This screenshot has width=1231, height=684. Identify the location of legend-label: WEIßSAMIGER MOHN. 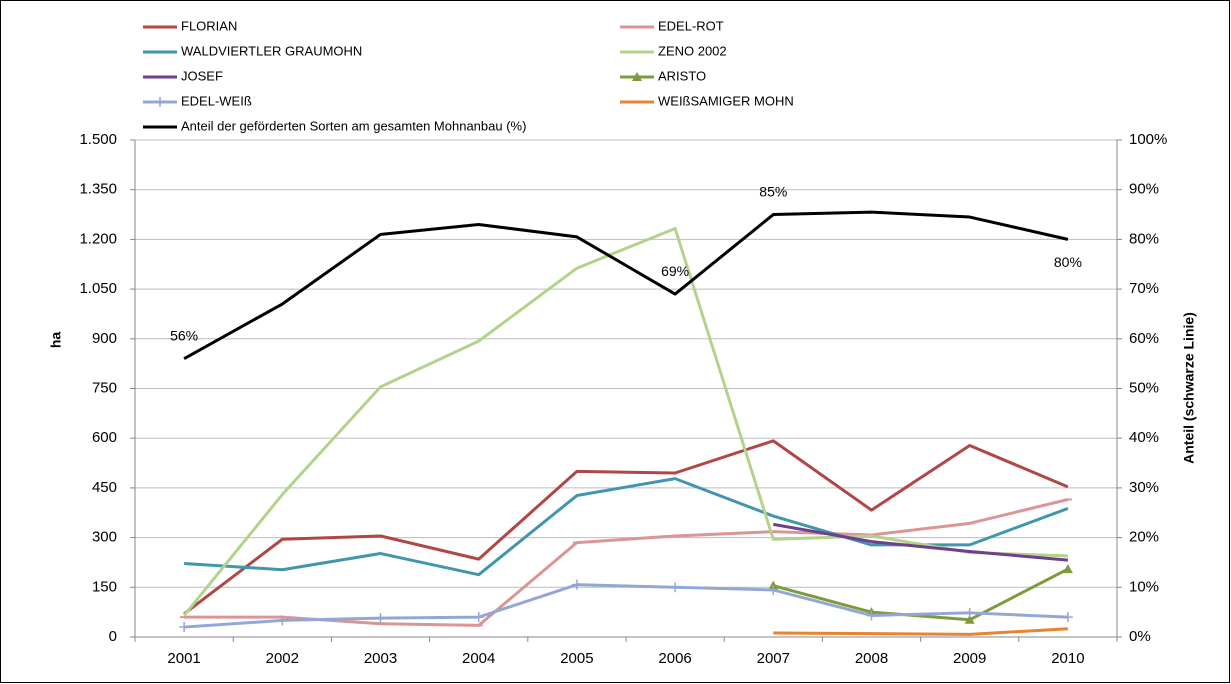
(726, 100).